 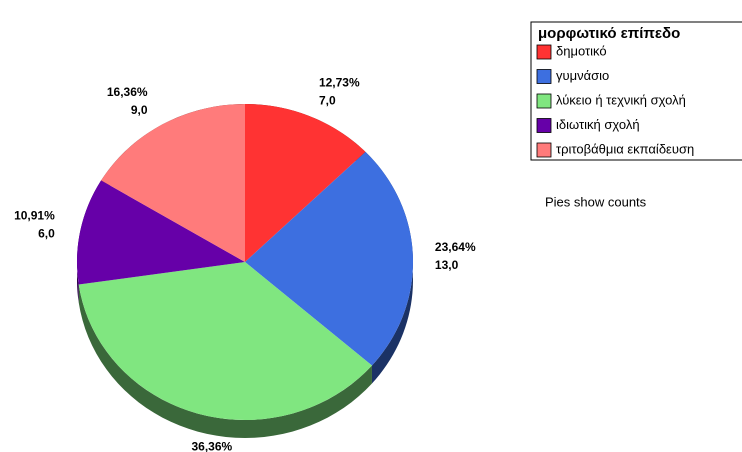 I want to click on value-label: 6,0, so click(x=46, y=234).